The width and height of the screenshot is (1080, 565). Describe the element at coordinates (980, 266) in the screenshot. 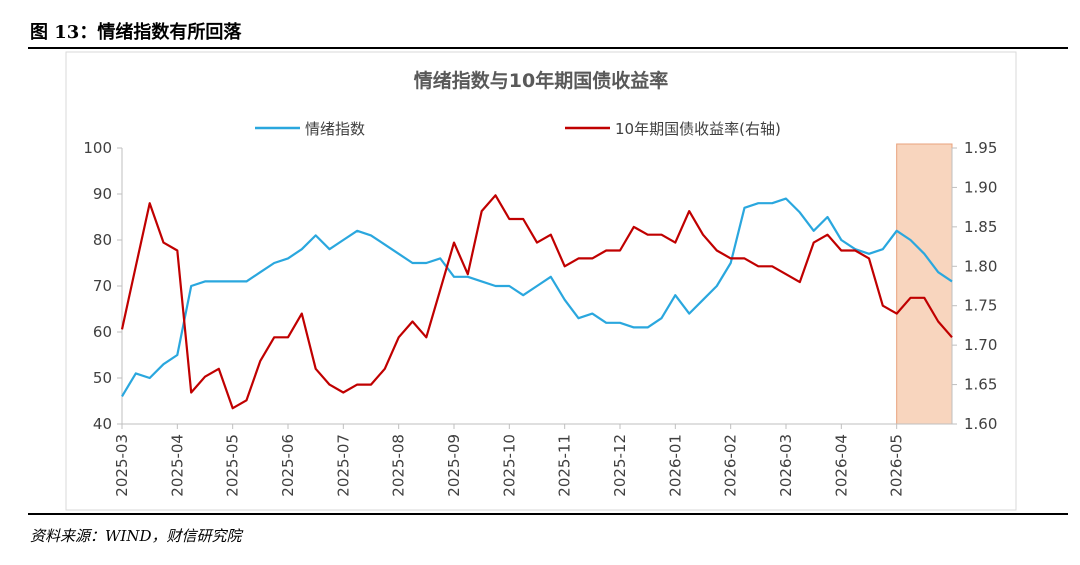

I see `y2-tick-label: 1.80` at that location.